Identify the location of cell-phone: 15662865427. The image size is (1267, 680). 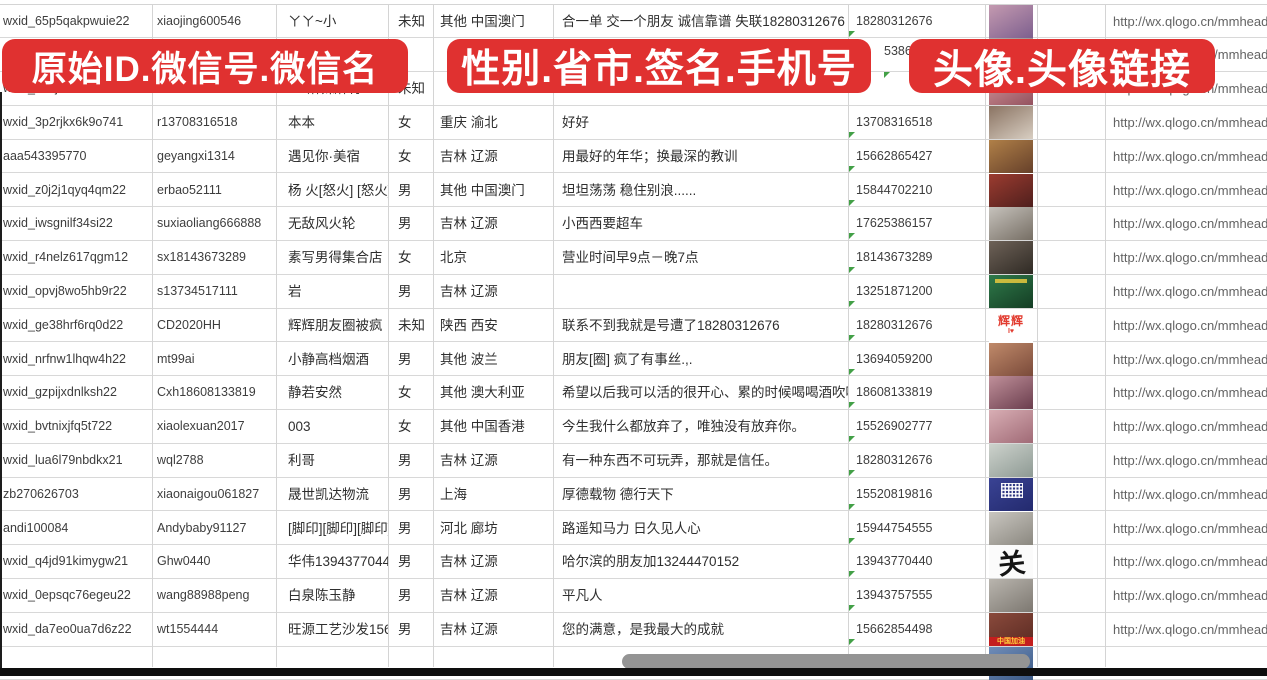
(894, 155).